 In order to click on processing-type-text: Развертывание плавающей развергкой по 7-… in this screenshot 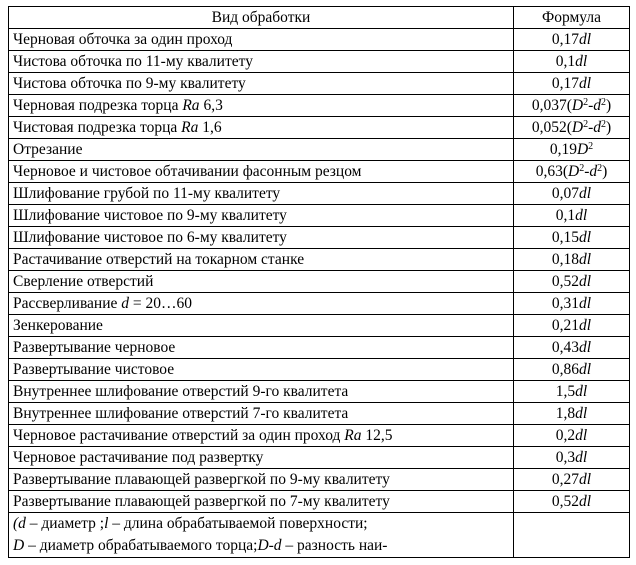, I will do `click(201, 501)`.